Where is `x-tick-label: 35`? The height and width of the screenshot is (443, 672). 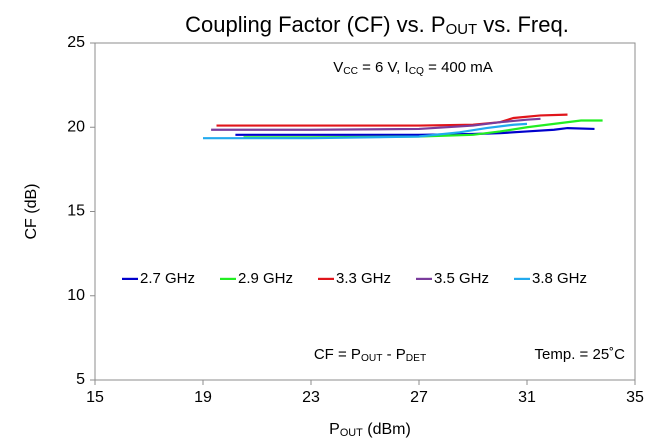
x-tick-label: 35 is located at coordinates (635, 397).